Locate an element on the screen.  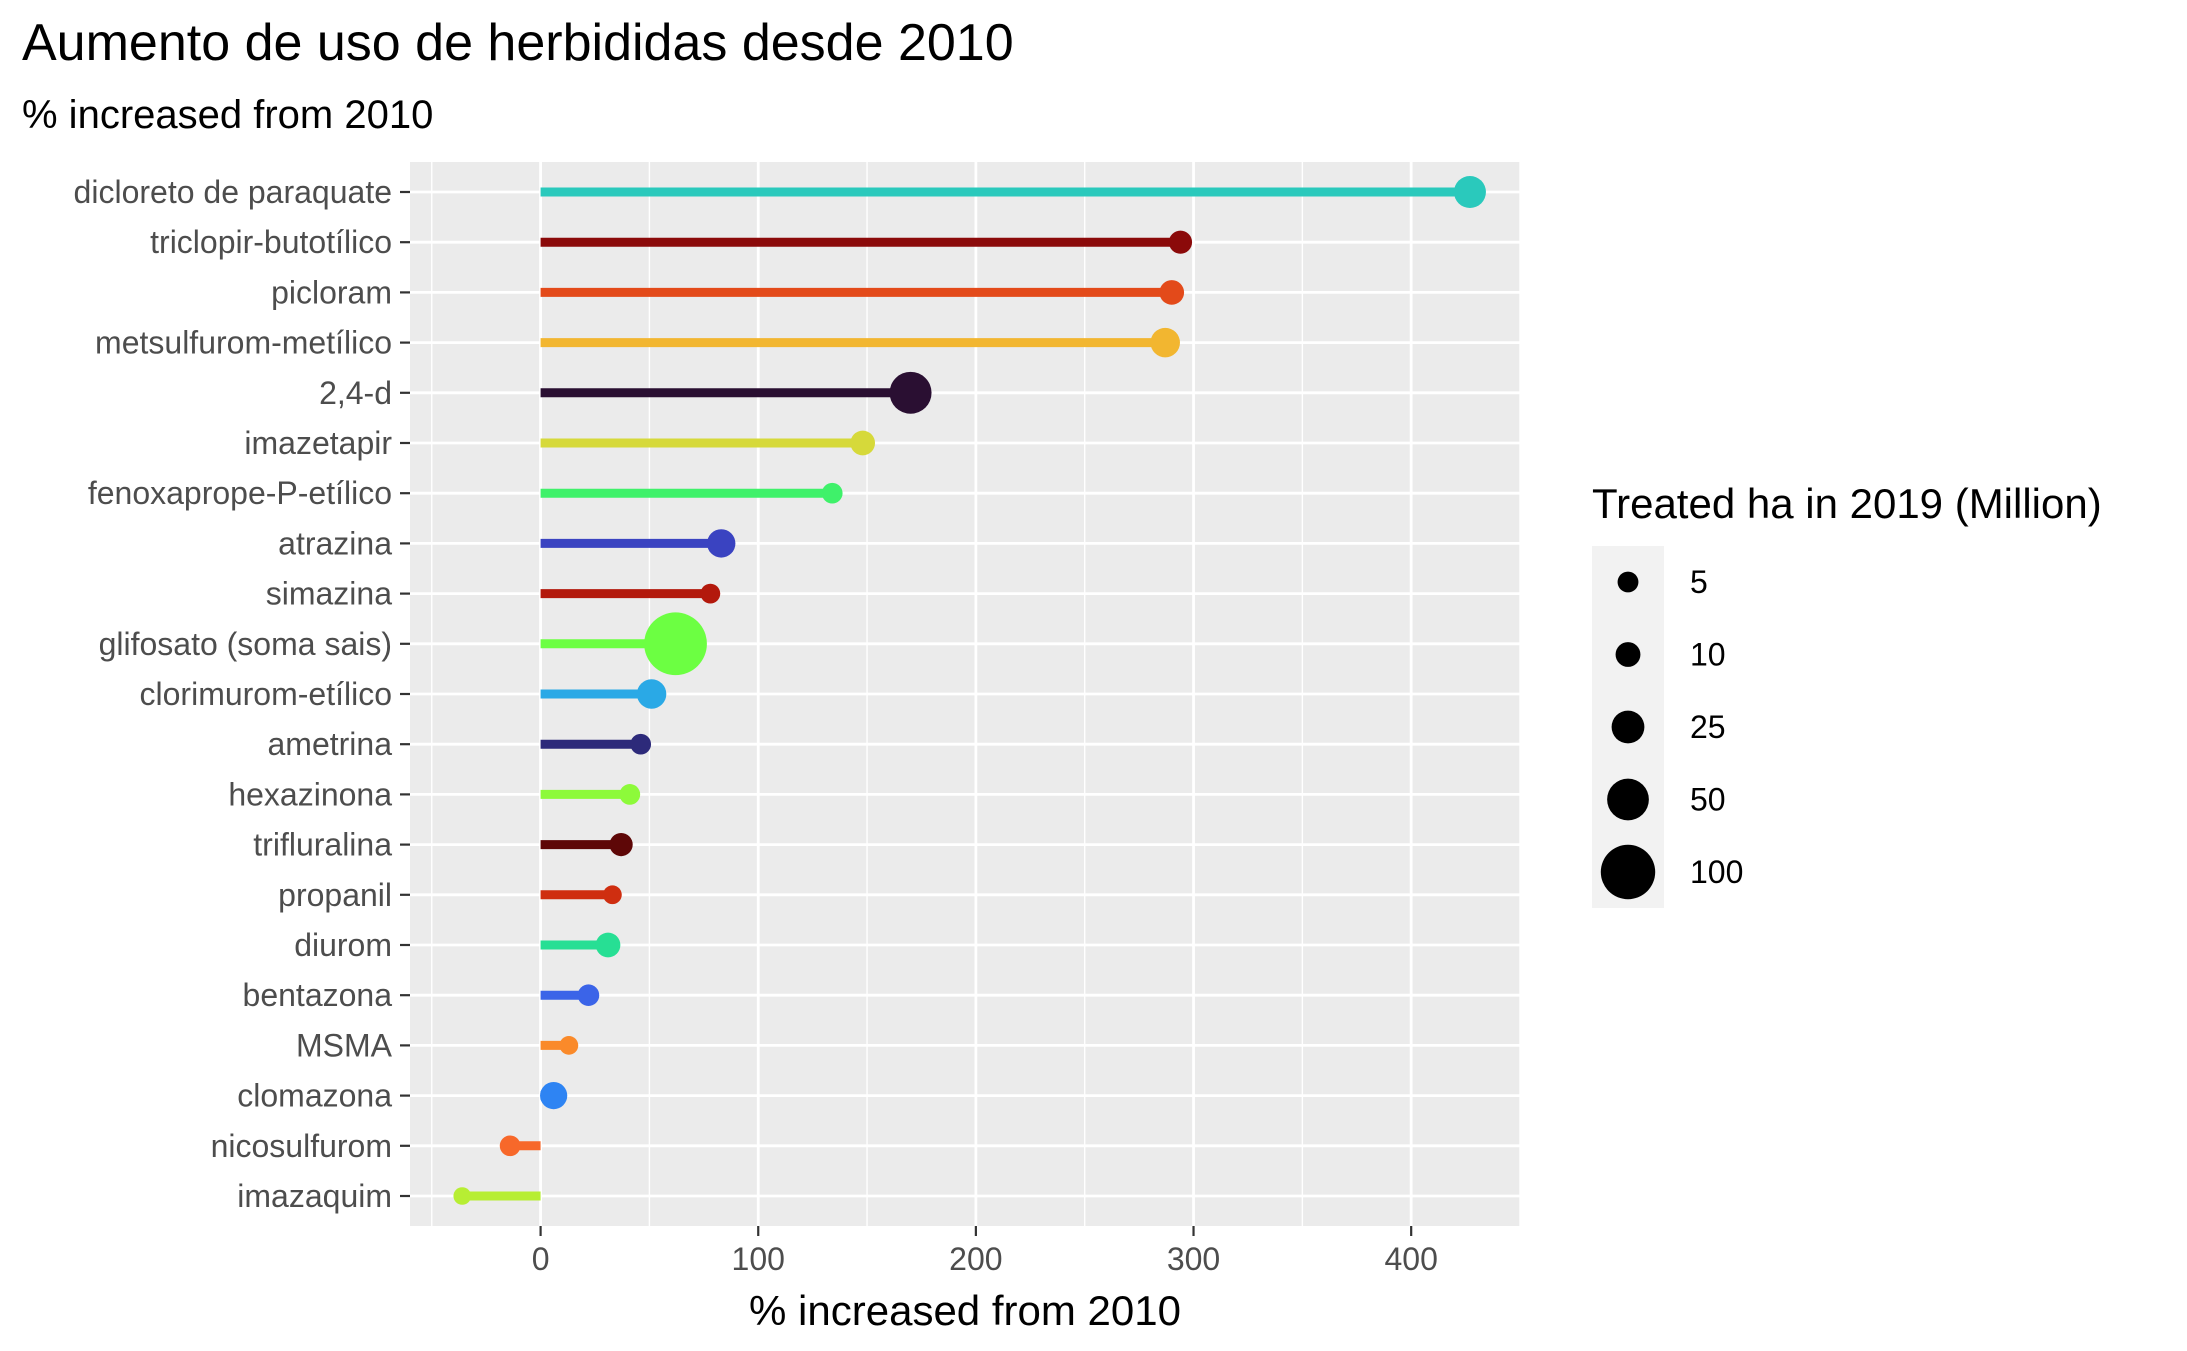
y-tick-label: diurom is located at coordinates (343, 945).